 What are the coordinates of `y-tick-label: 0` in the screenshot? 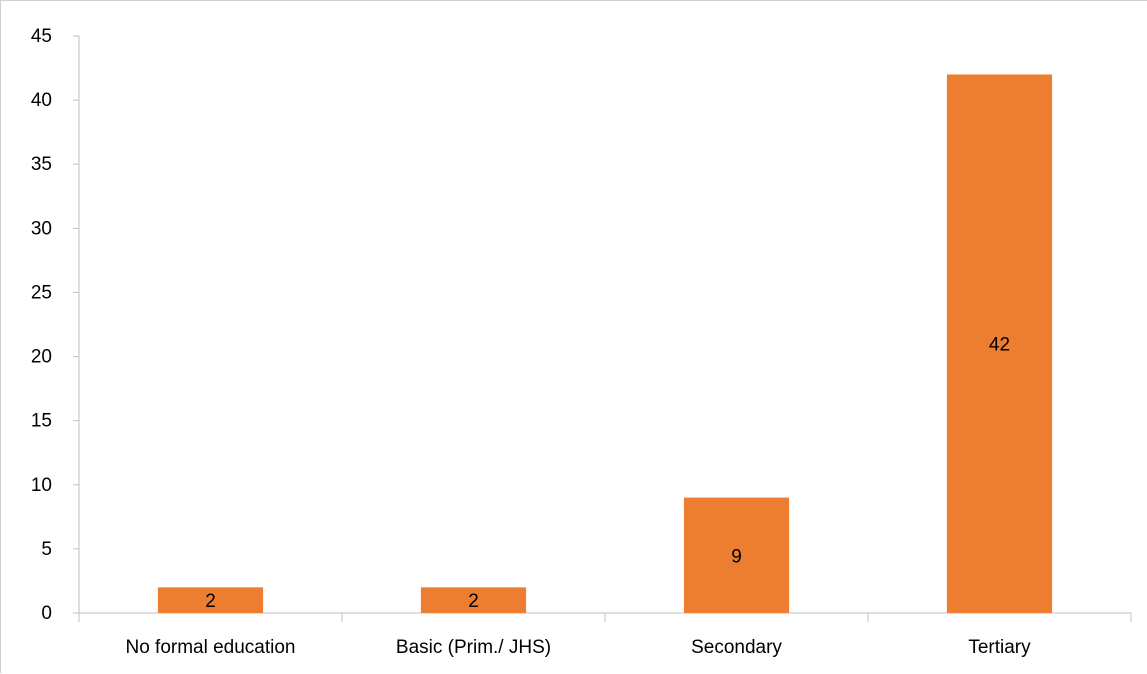 It's located at (46, 613).